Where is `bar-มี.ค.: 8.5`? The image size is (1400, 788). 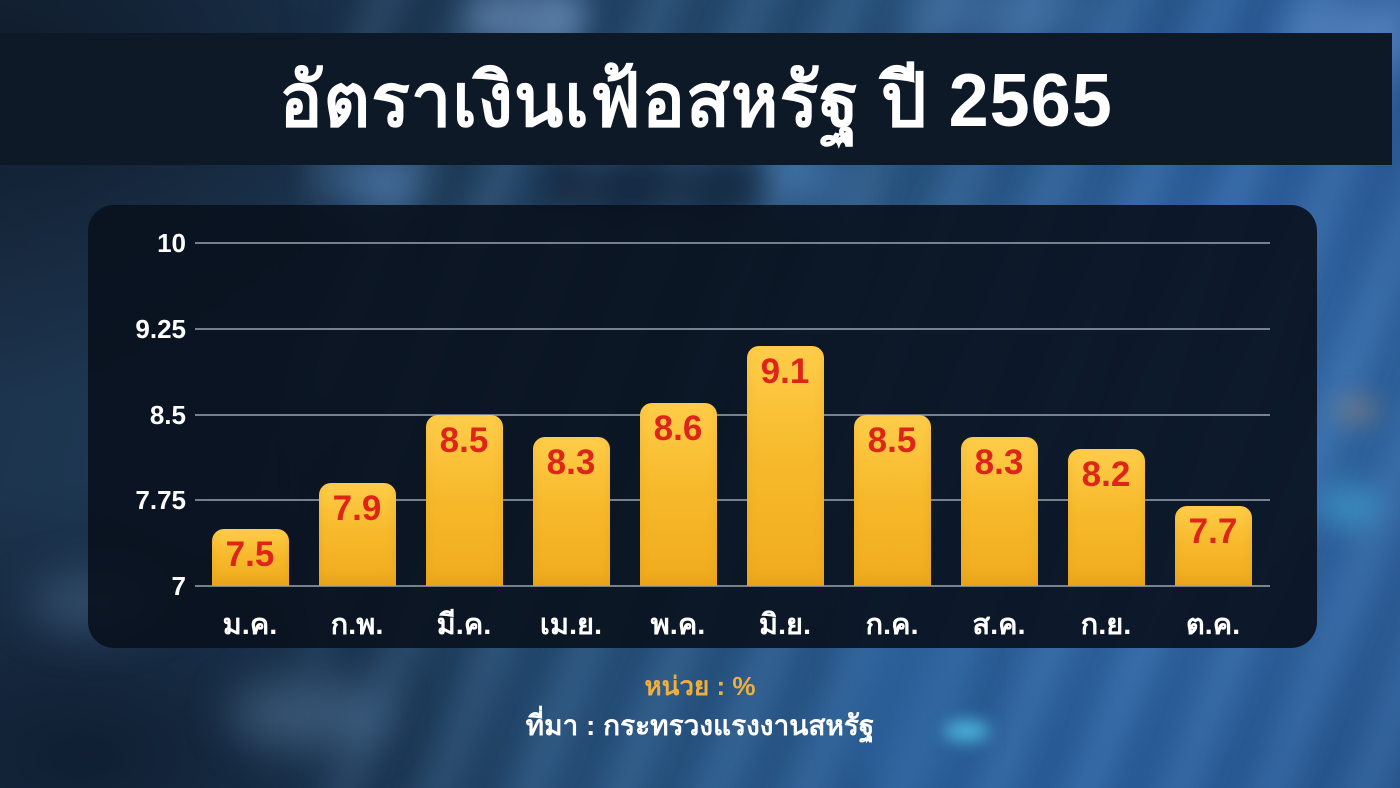
bar-มี.ค.: 8.5 is located at coordinates (464, 500).